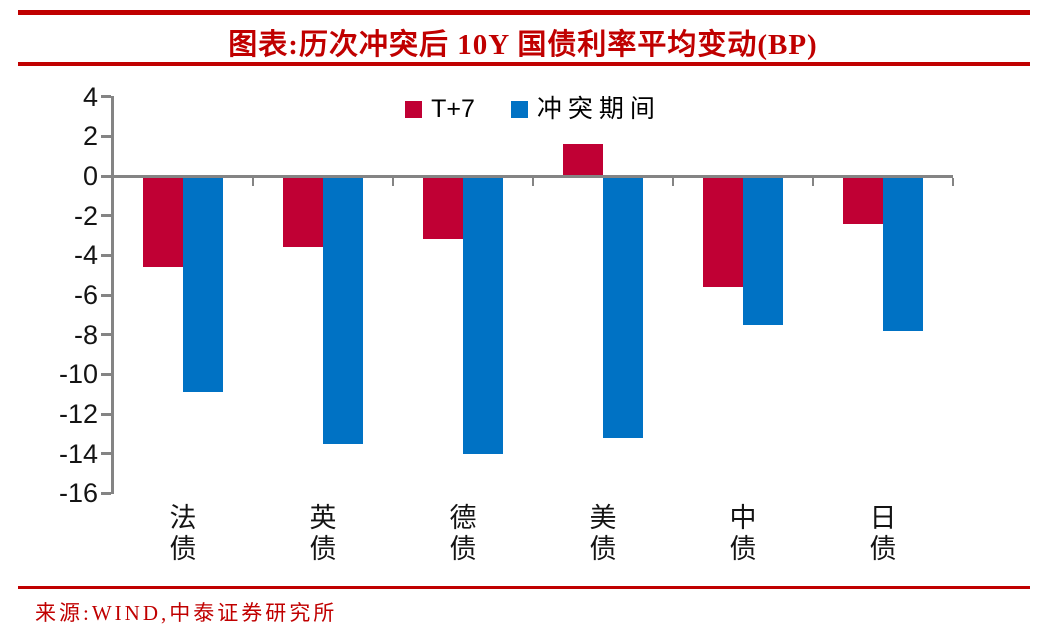 This screenshot has width=1045, height=630. What do you see at coordinates (85, 334) in the screenshot?
I see `y-axis-tick-label: -8` at bounding box center [85, 334].